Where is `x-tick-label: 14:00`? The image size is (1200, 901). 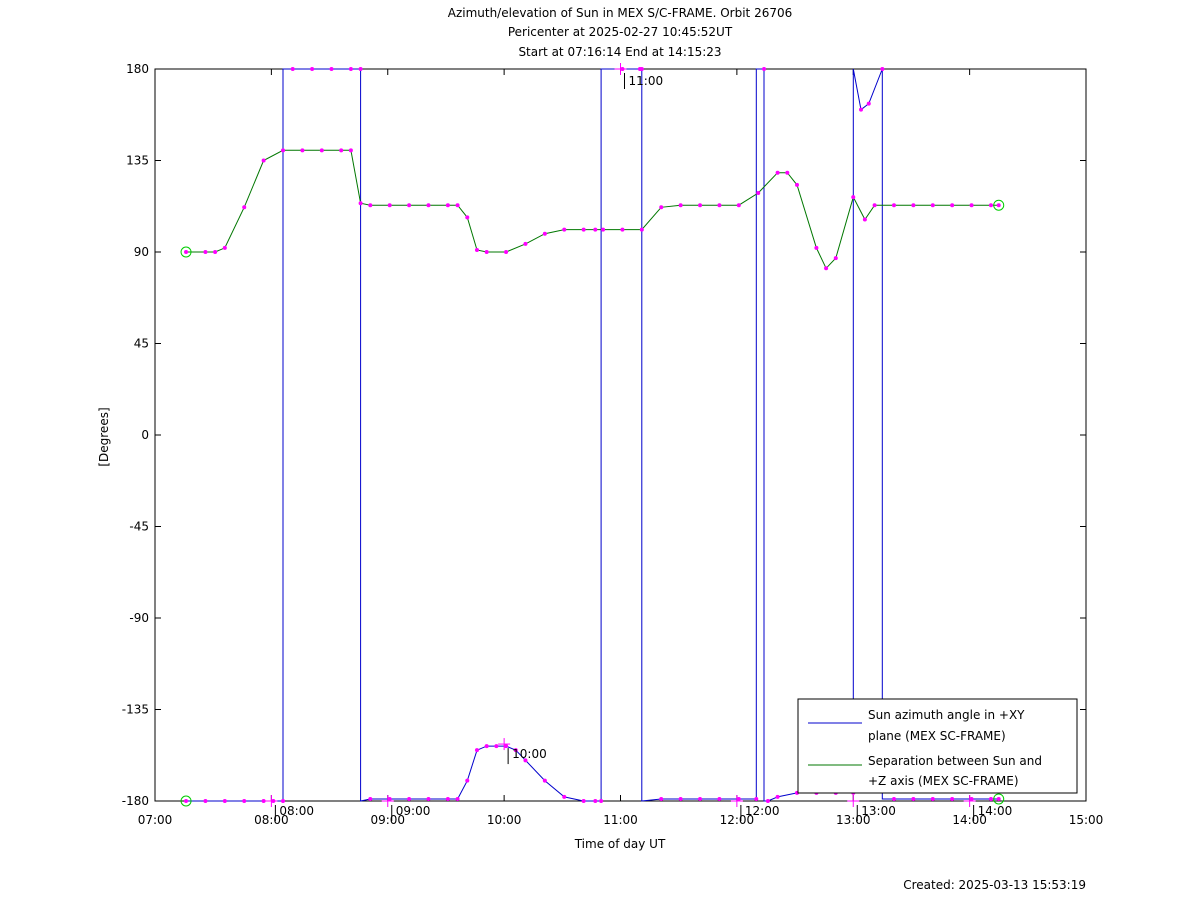
x-tick-label: 14:00 is located at coordinates (969, 820).